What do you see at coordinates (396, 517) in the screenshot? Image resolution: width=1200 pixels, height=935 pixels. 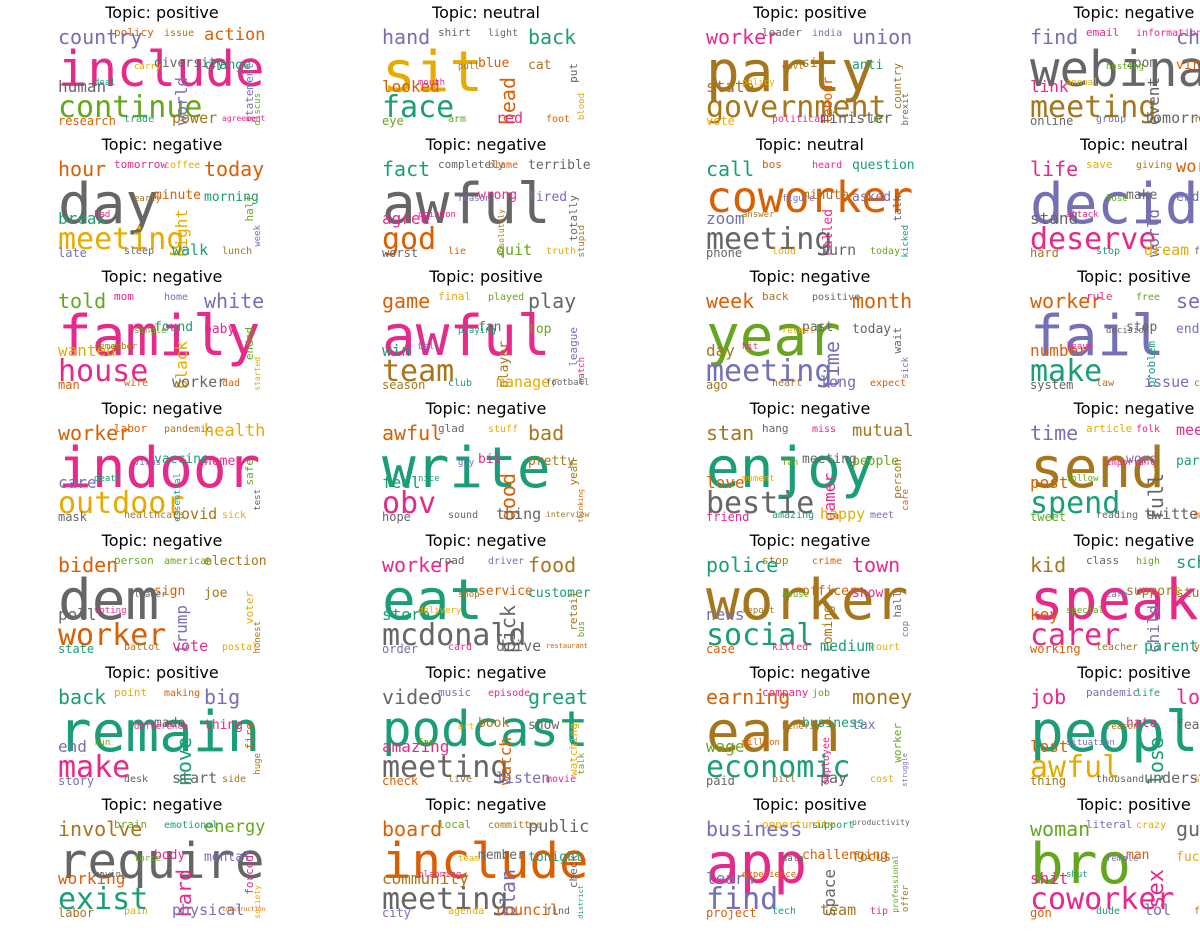 I see `cloud-word: hope` at bounding box center [396, 517].